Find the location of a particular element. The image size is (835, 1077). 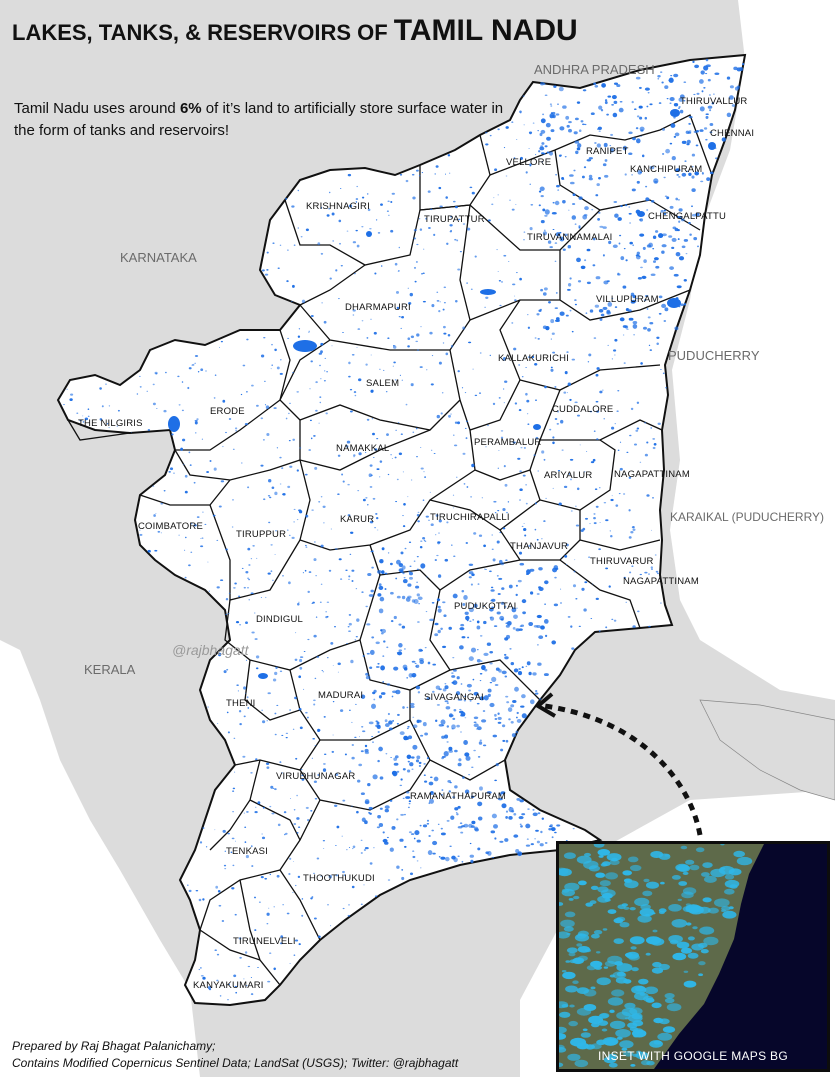

reservoir is located at coordinates (674, 303).